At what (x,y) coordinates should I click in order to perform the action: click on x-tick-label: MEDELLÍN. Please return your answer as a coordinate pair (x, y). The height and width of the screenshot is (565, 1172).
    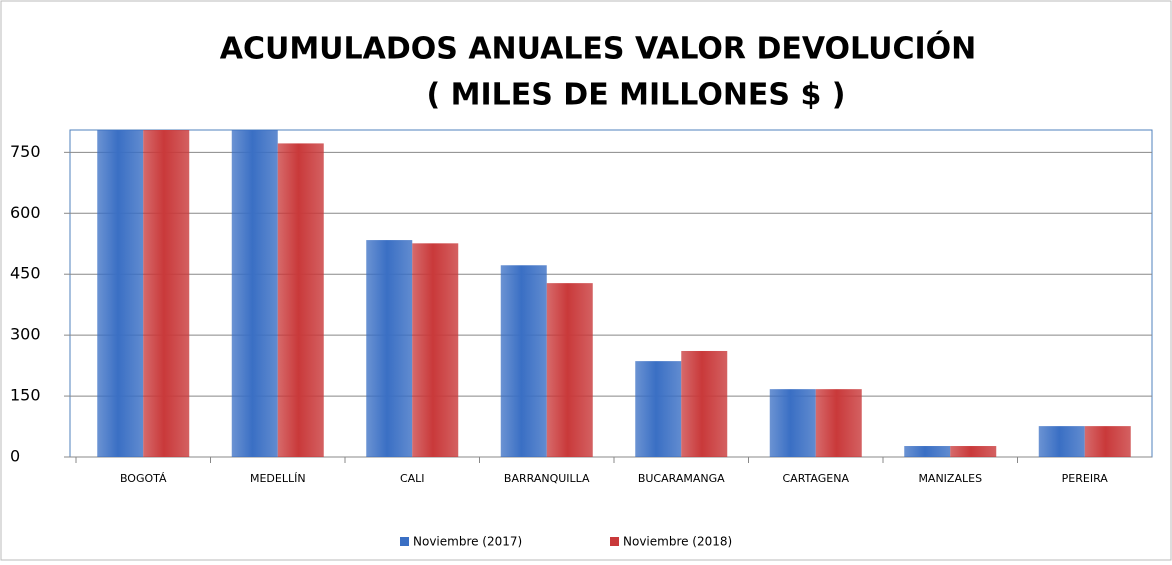
    Looking at the image, I should click on (278, 478).